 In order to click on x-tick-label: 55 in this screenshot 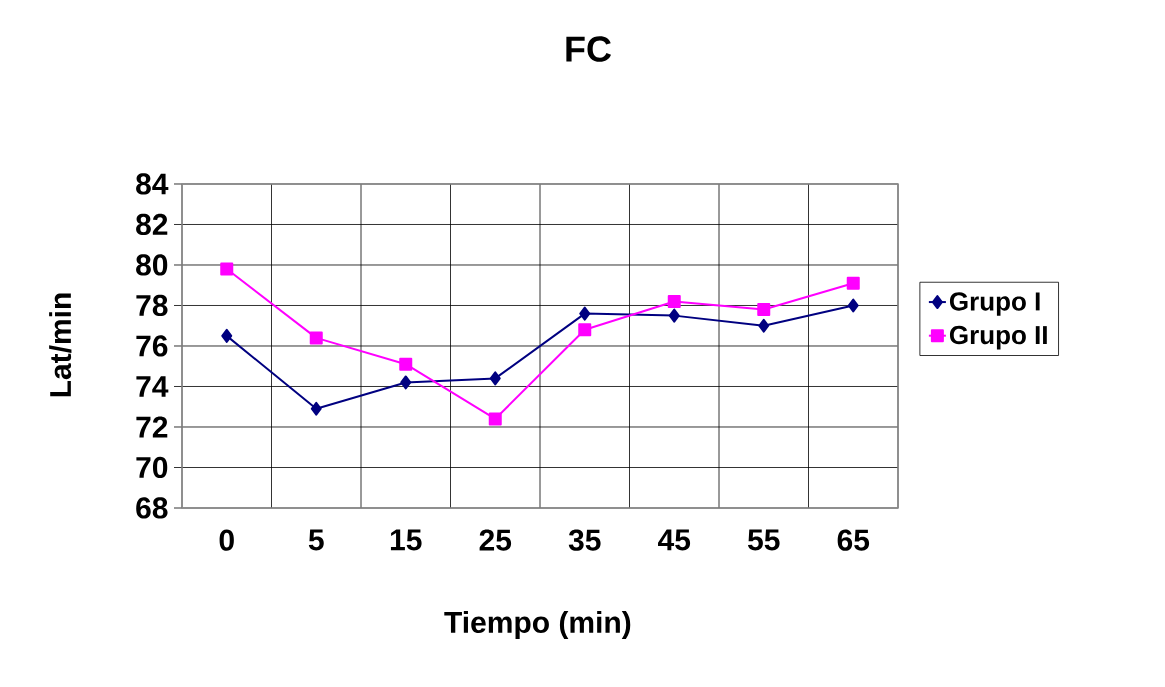, I will do `click(763, 540)`.